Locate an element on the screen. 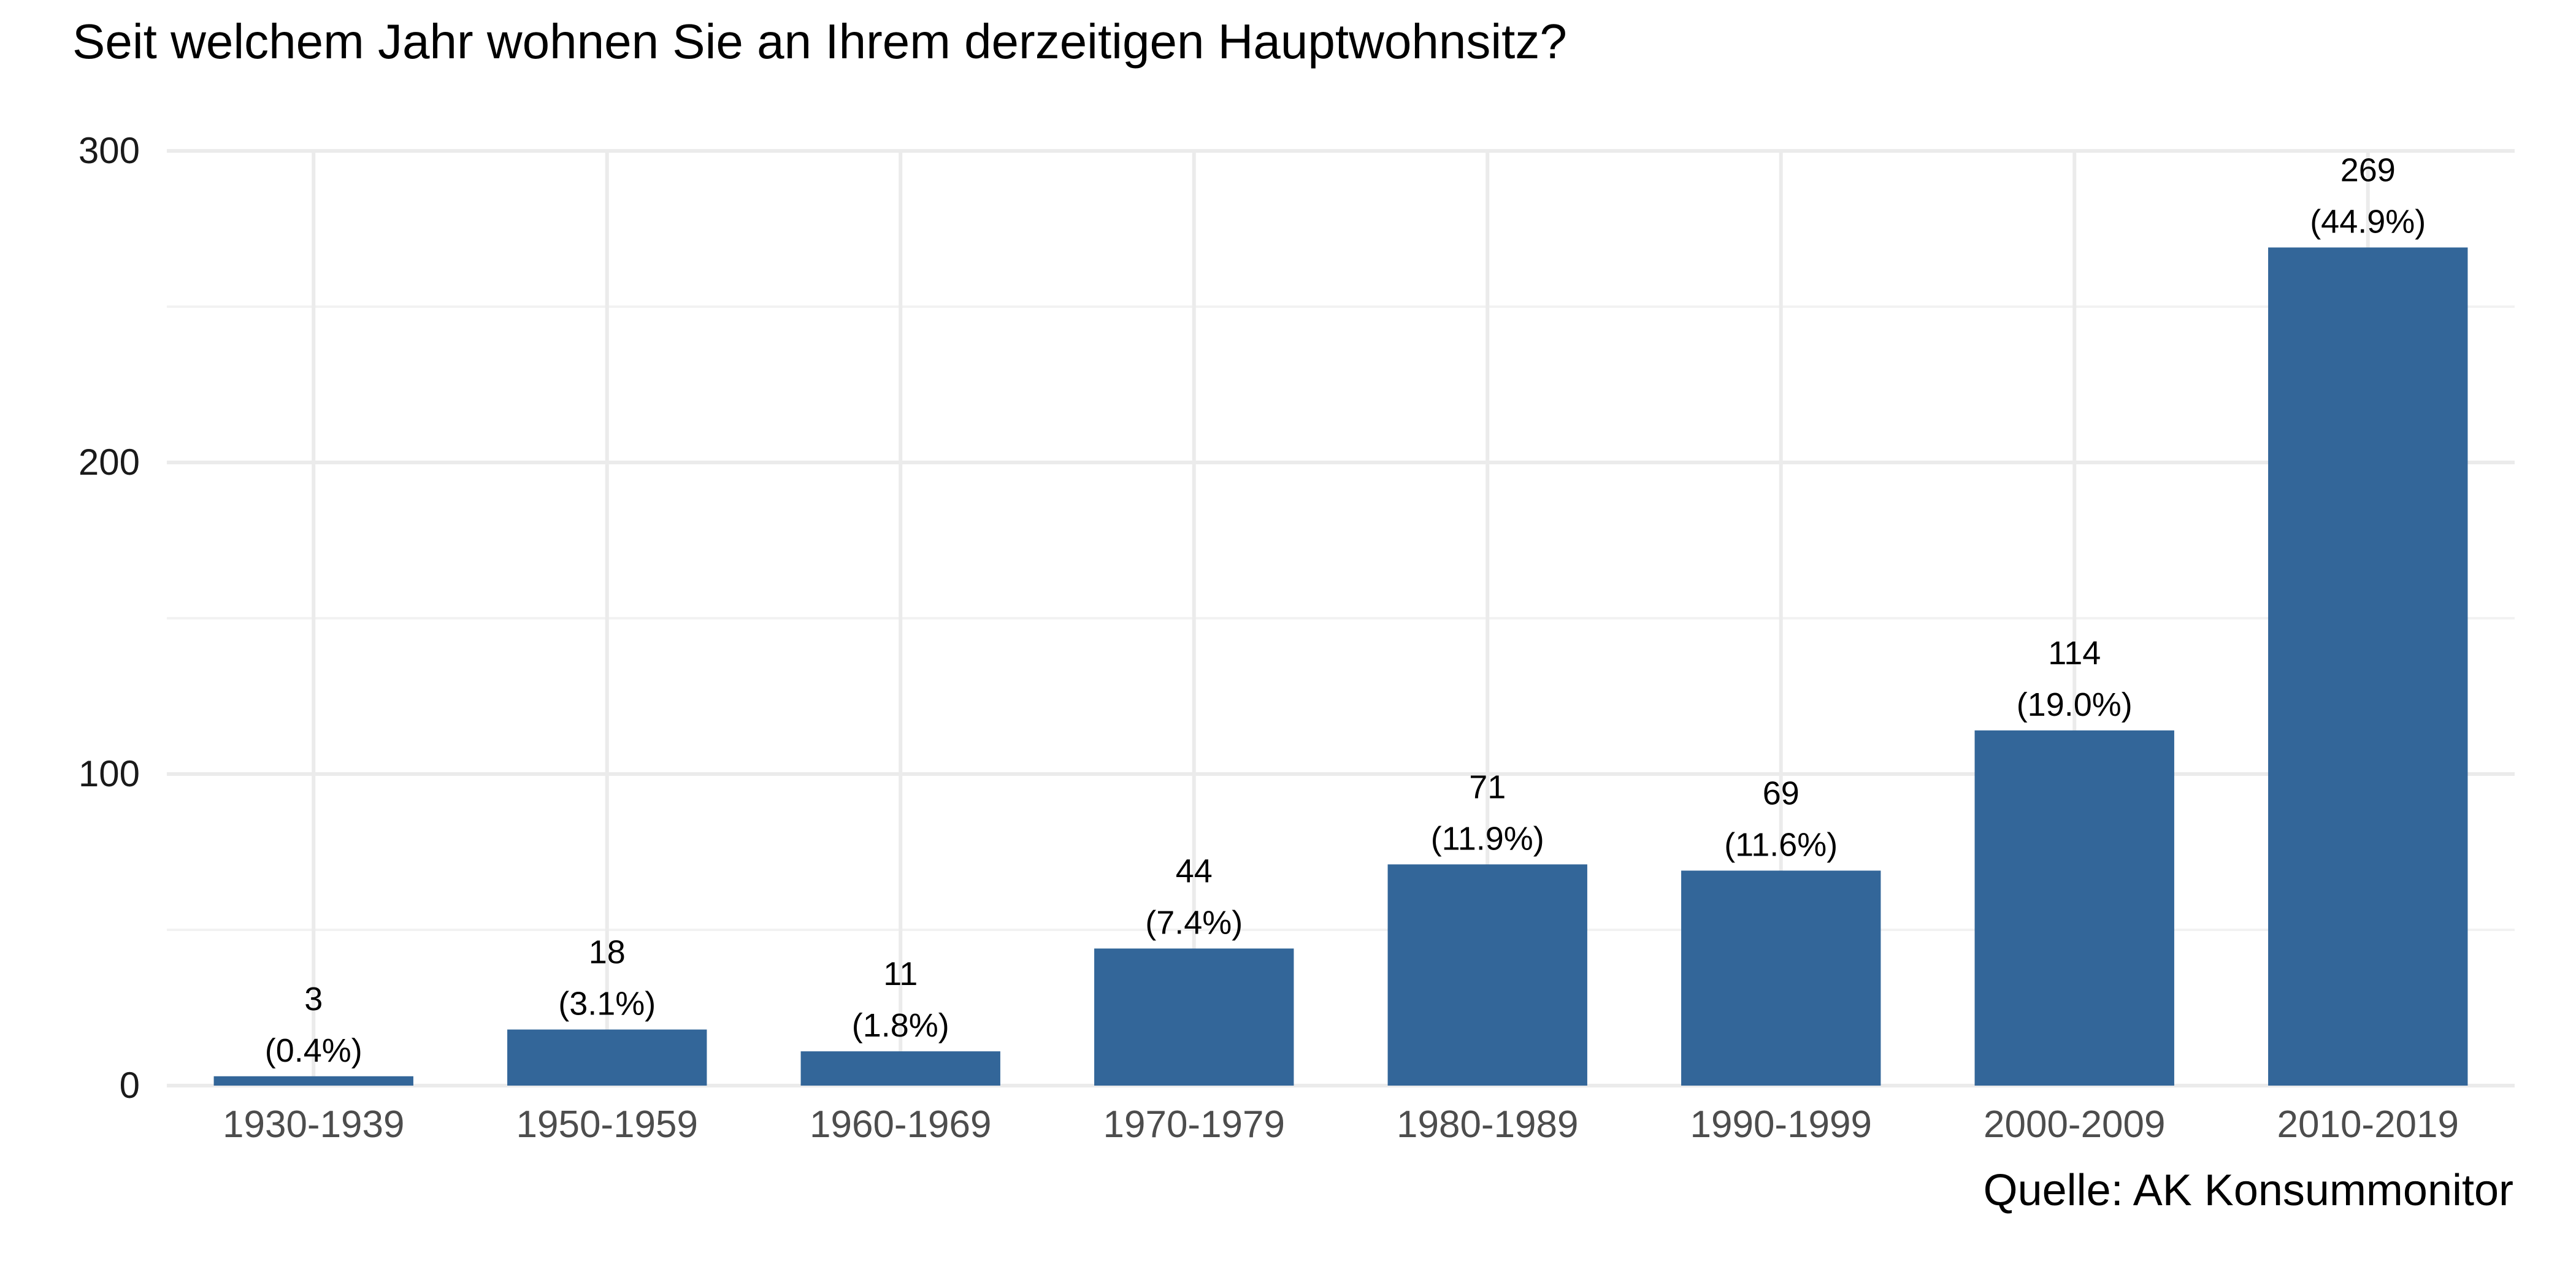  data-label-value: 71 is located at coordinates (1487, 787).